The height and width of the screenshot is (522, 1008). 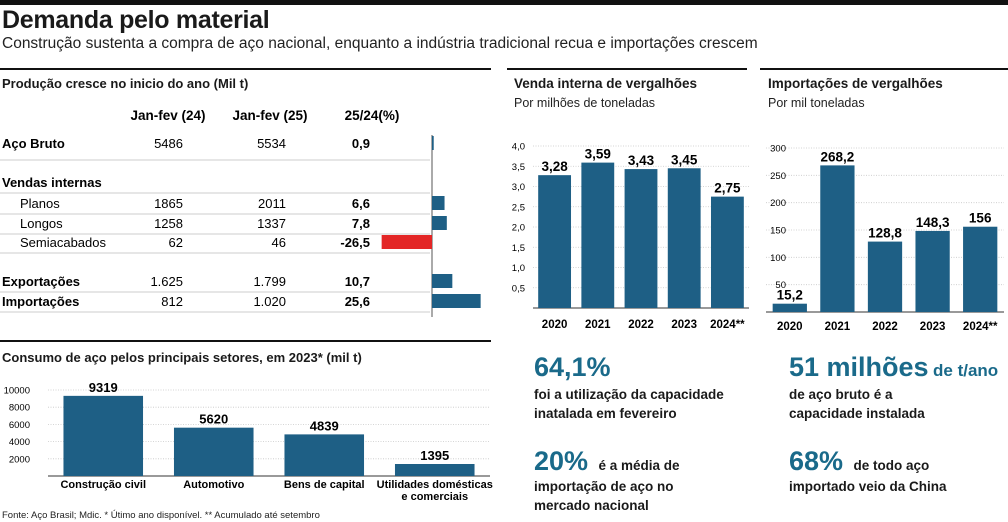 What do you see at coordinates (891, 465) in the screenshot?
I see `stat-china-inline: de todo aço` at bounding box center [891, 465].